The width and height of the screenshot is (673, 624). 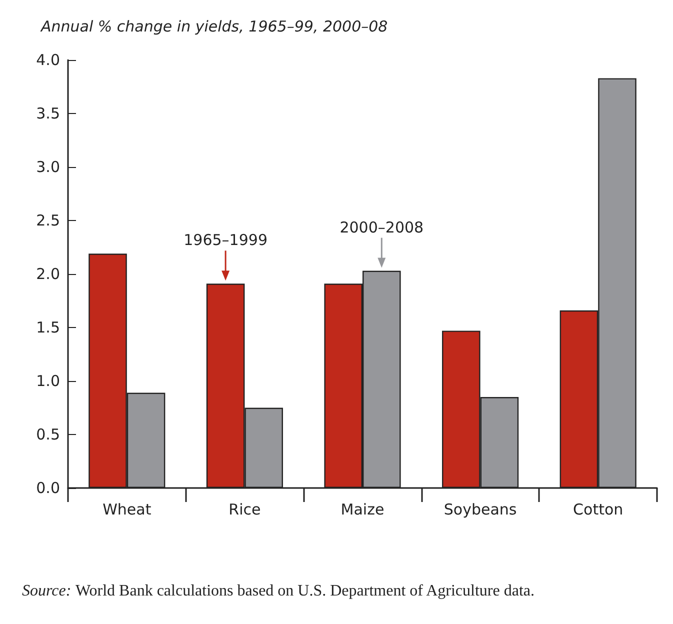 I want to click on y-tick-label: 0.5, so click(x=48, y=435).